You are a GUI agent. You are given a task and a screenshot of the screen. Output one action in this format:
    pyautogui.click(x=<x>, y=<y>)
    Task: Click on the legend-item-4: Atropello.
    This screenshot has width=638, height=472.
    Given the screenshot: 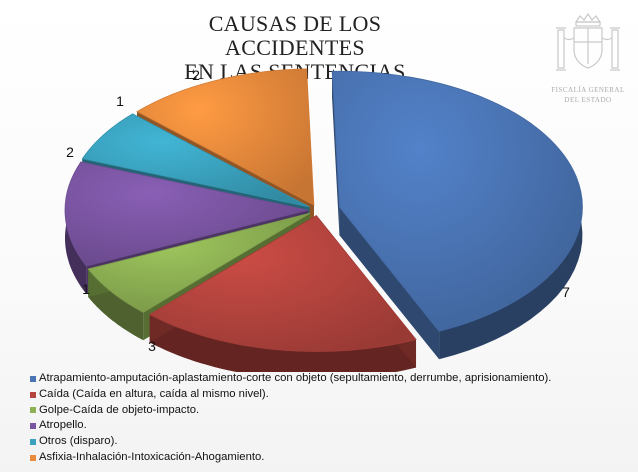 What is the action you would take?
    pyautogui.click(x=330, y=426)
    